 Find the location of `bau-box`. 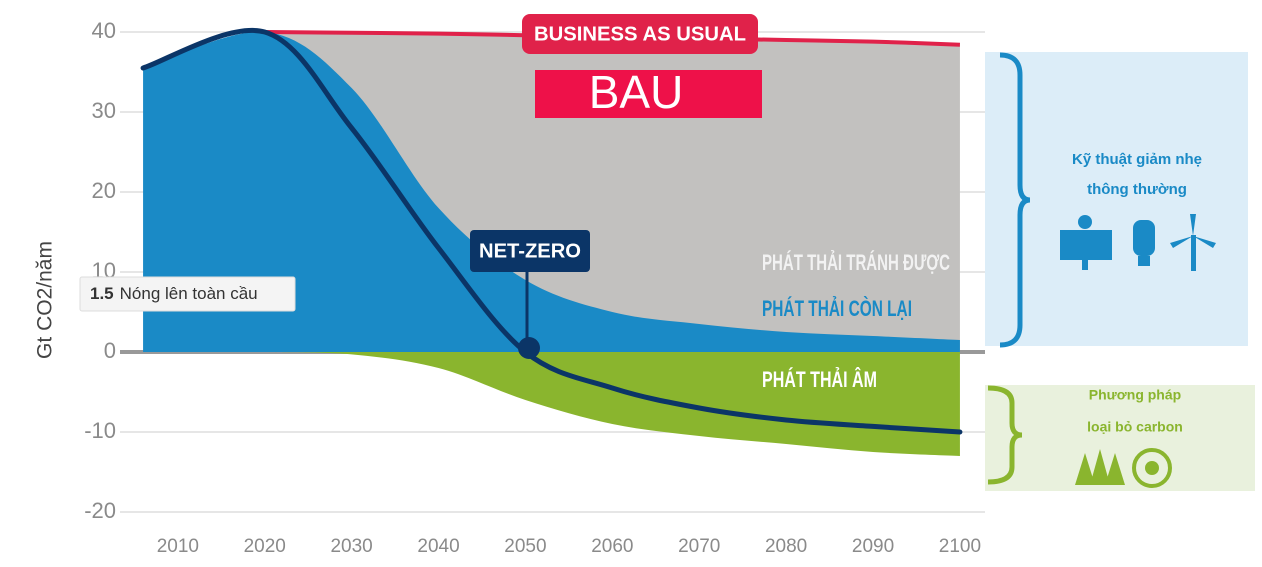

bau-box is located at coordinates (648, 94).